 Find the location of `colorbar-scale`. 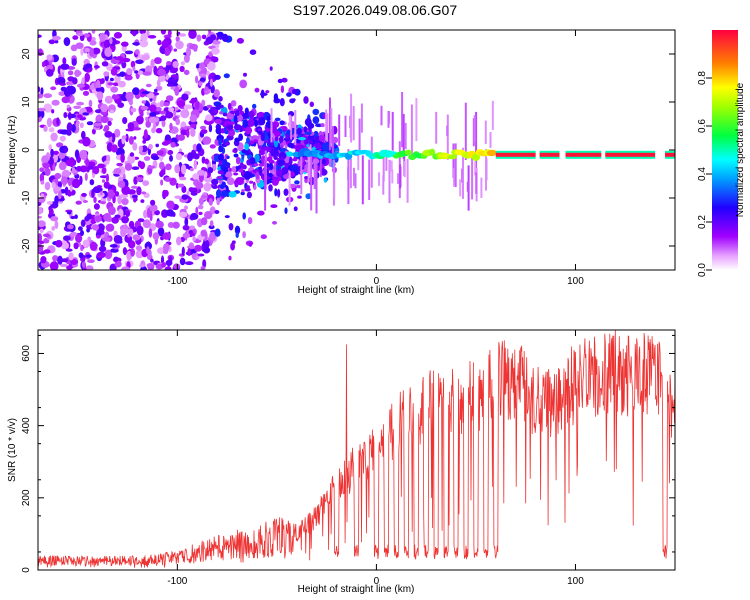

colorbar-scale is located at coordinates (725, 150).